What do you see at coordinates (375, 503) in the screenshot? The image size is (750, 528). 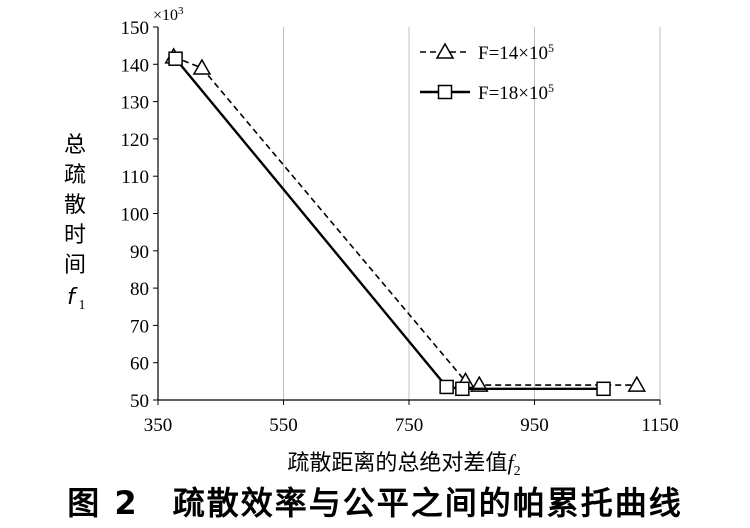 I see `figure-caption: 图 2 疏散效率与公平之间的帕累托曲线` at bounding box center [375, 503].